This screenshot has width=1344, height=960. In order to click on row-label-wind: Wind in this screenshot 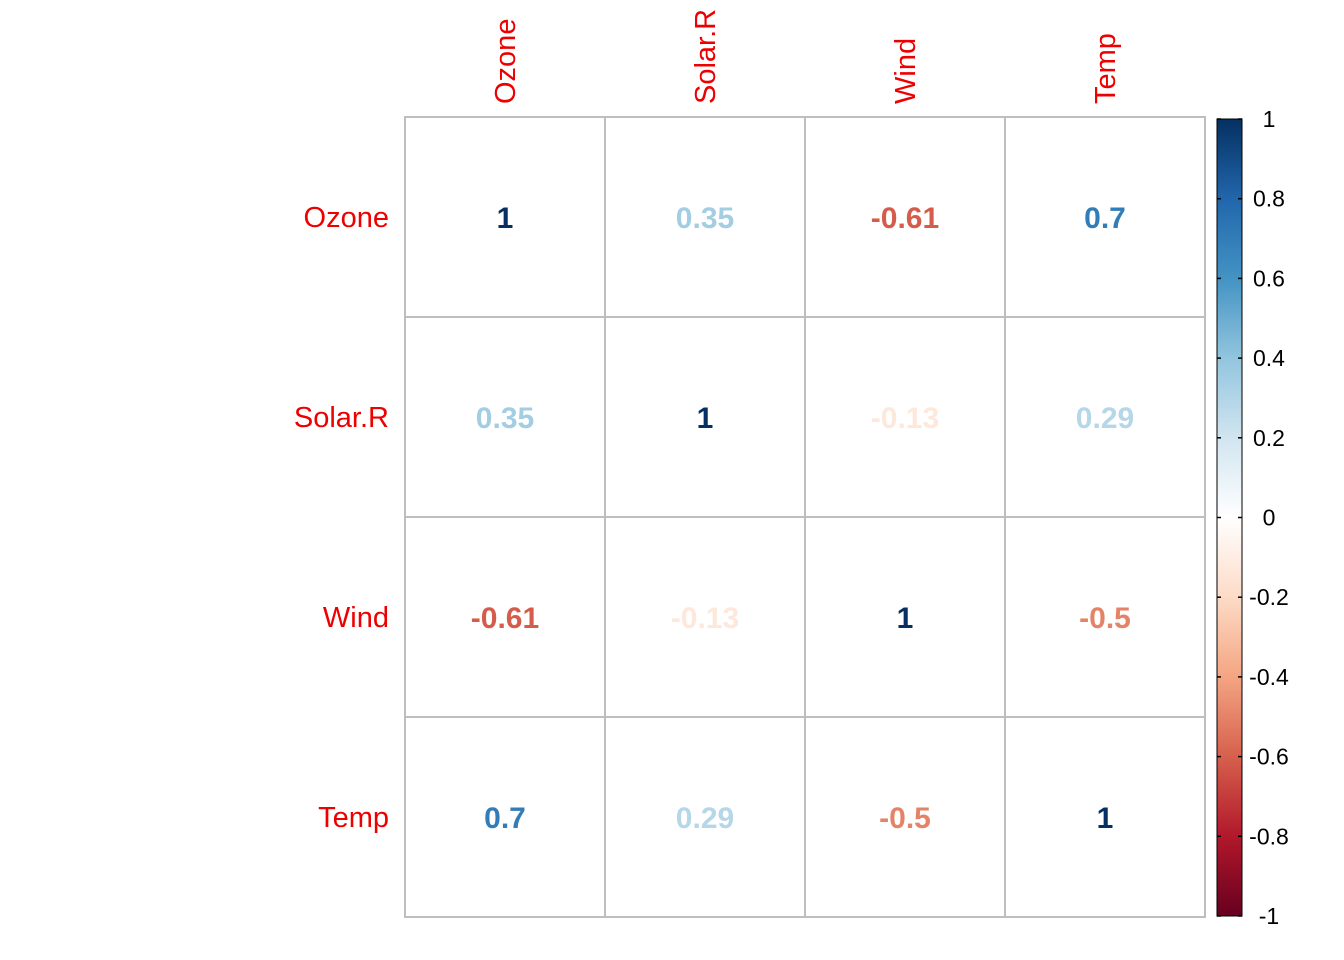, I will do `click(356, 618)`.